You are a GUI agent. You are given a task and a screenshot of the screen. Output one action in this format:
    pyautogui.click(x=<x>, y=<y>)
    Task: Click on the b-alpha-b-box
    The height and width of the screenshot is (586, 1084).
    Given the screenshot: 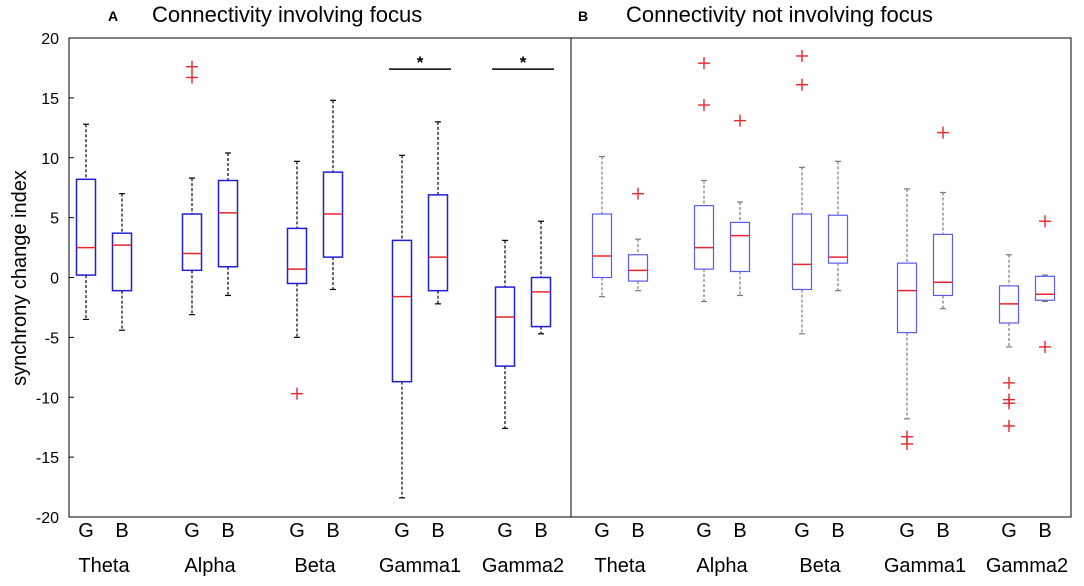 What is the action you would take?
    pyautogui.click(x=740, y=247)
    